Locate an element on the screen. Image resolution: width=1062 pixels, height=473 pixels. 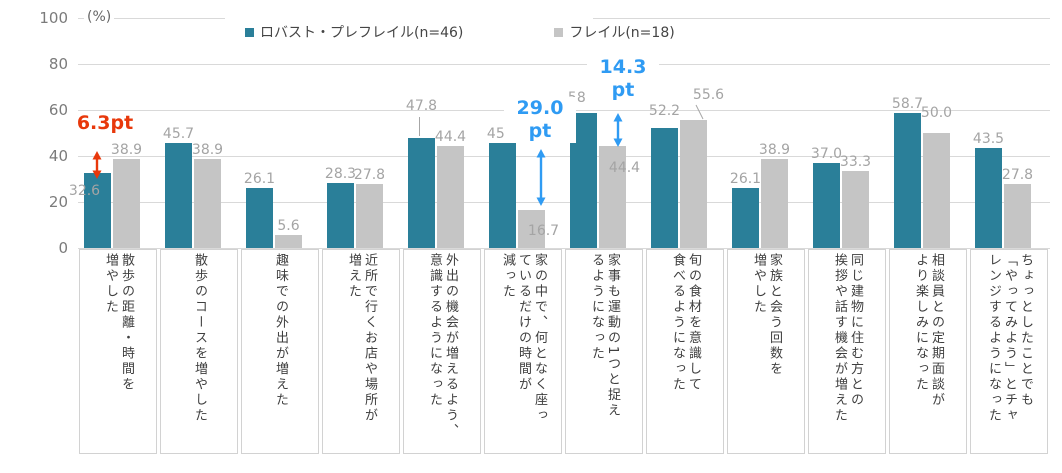
category-label-box-8: 家族と会う回数を 増やした is located at coordinates (766, 351).